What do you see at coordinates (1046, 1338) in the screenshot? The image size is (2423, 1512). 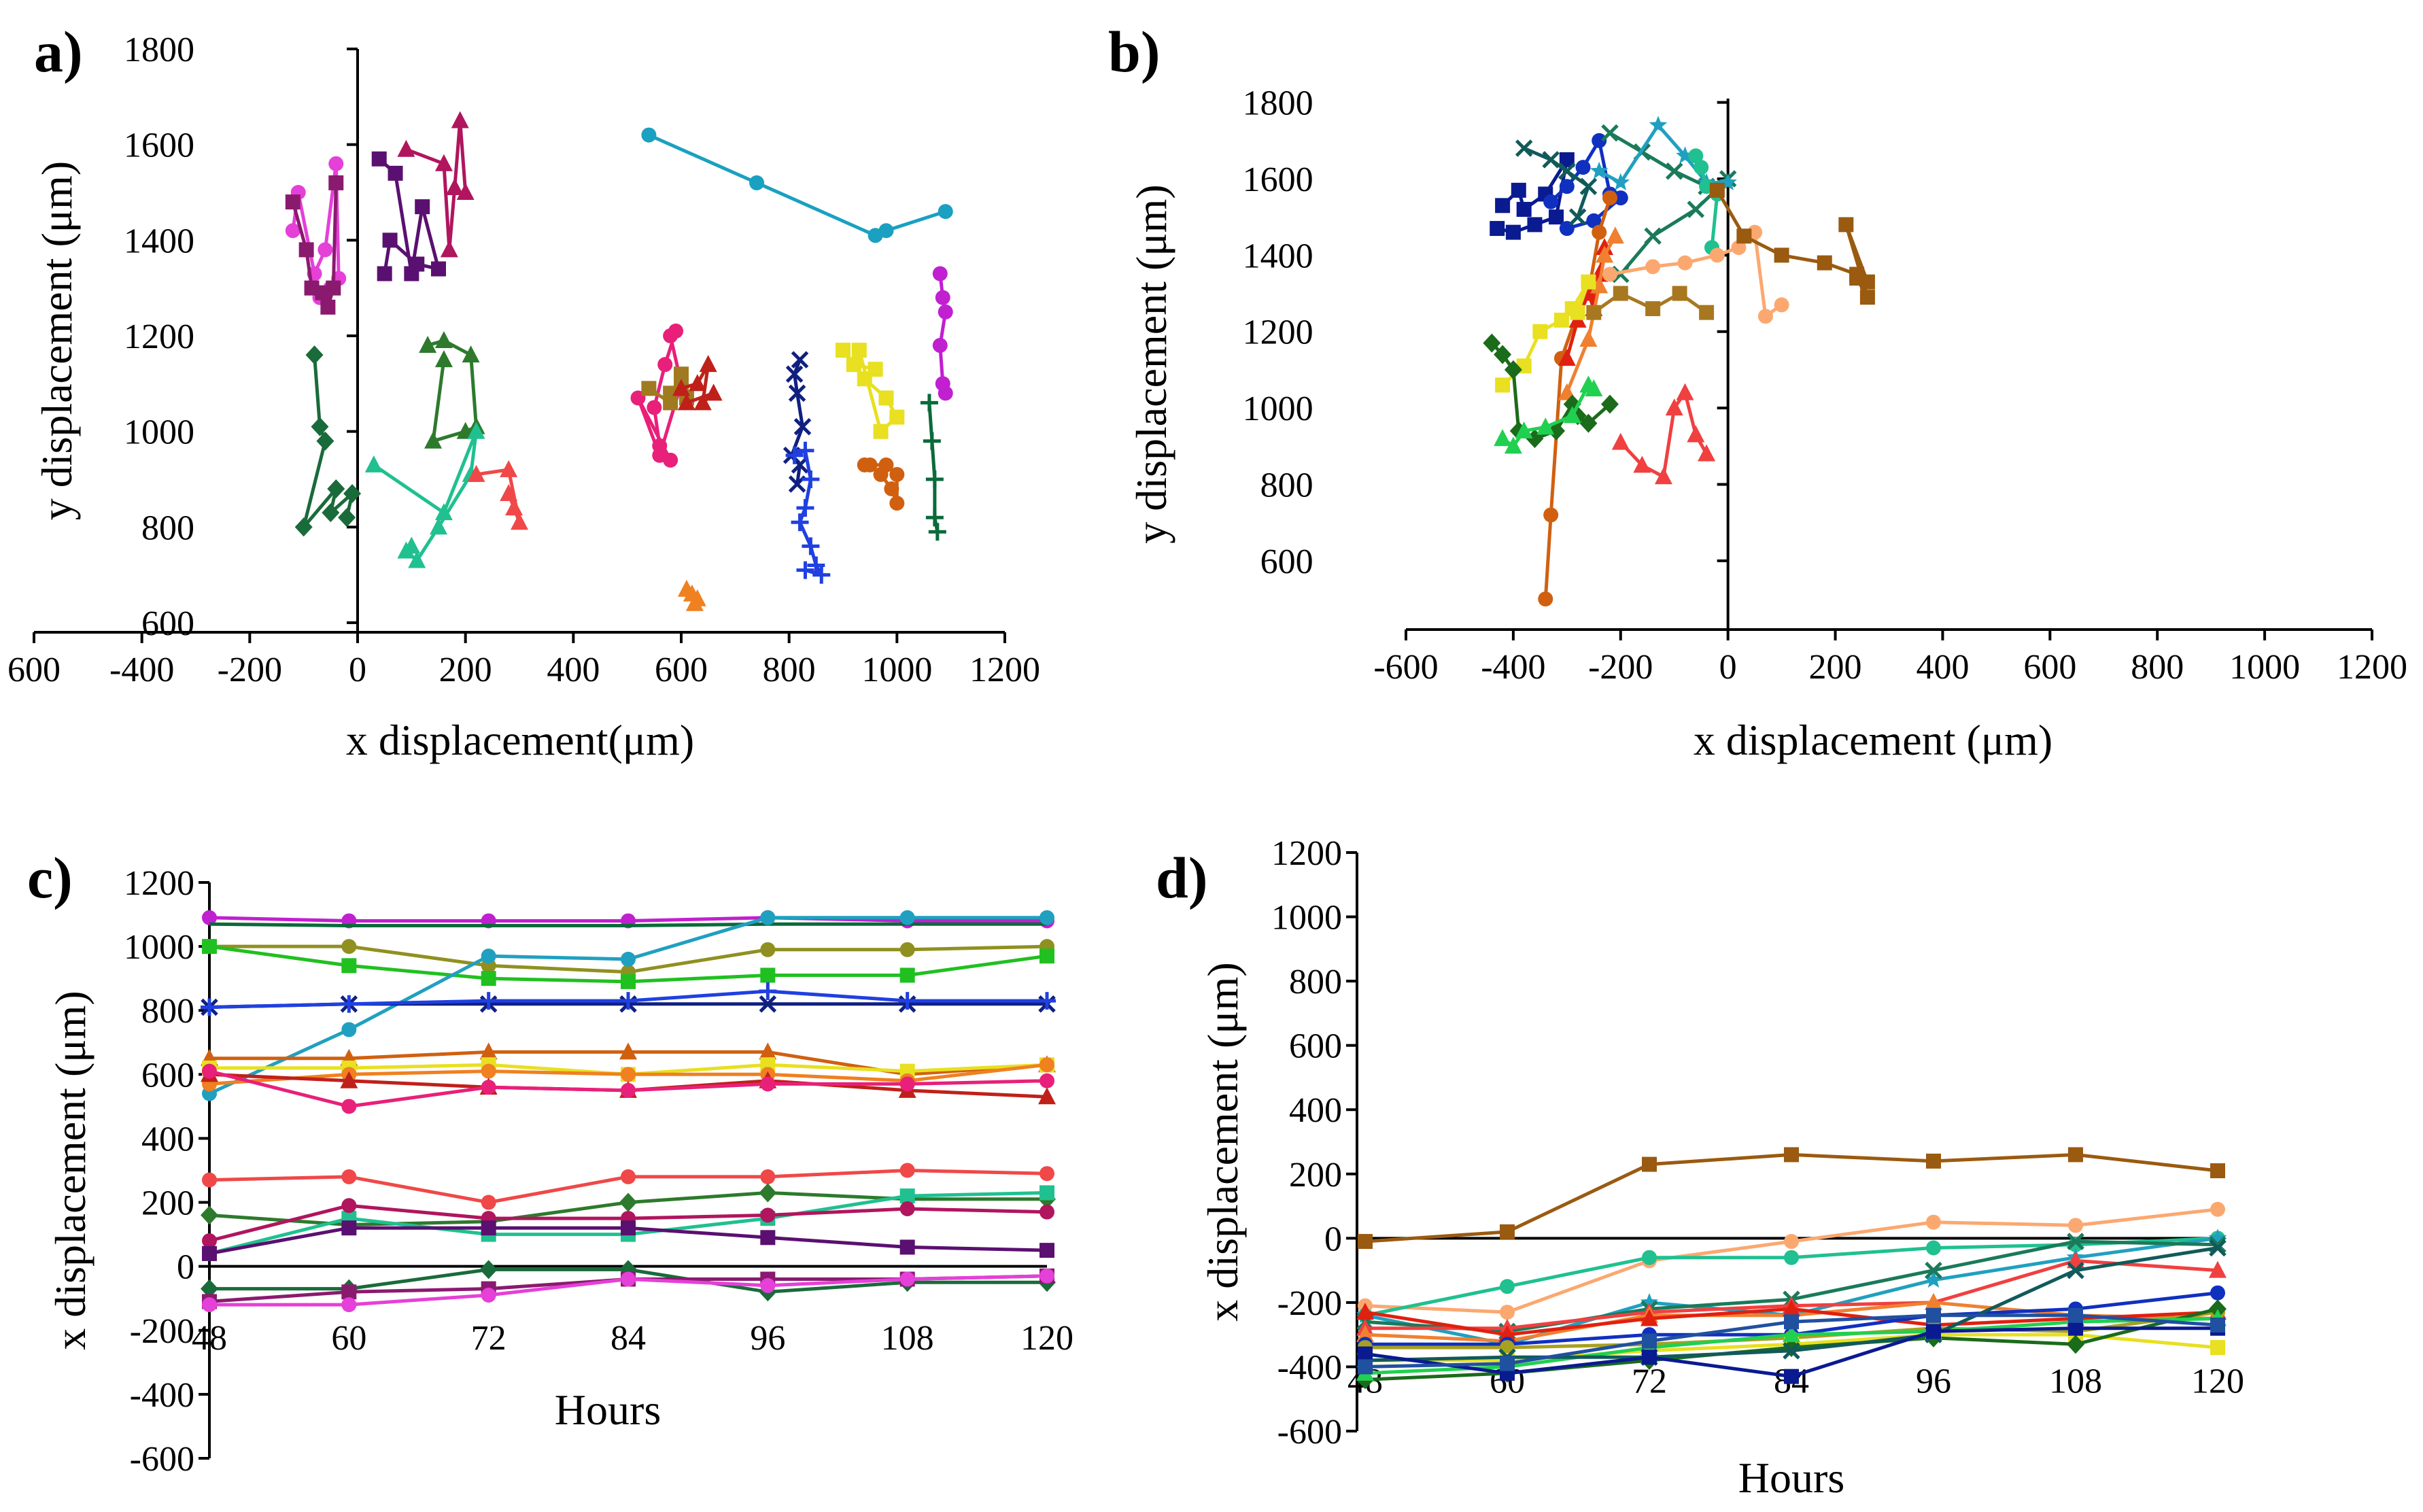 I see `panel-c-x-tick-label: 120` at bounding box center [1046, 1338].